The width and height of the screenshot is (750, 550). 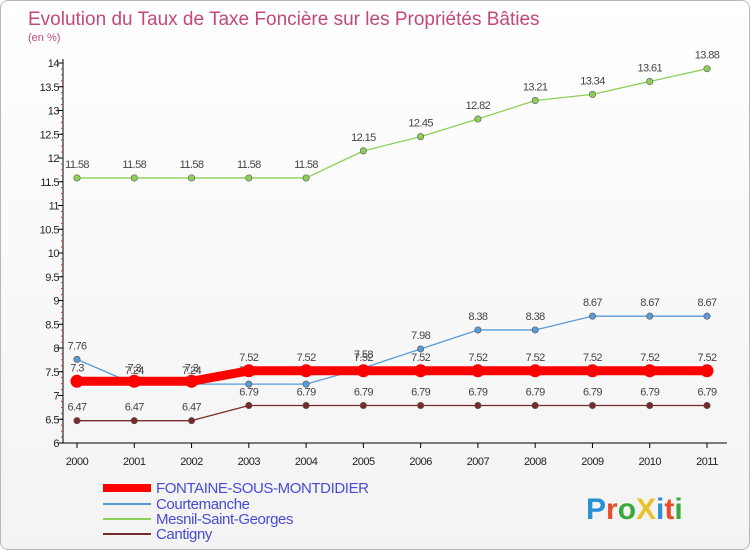 I want to click on data-label: 12.15, so click(x=363, y=138).